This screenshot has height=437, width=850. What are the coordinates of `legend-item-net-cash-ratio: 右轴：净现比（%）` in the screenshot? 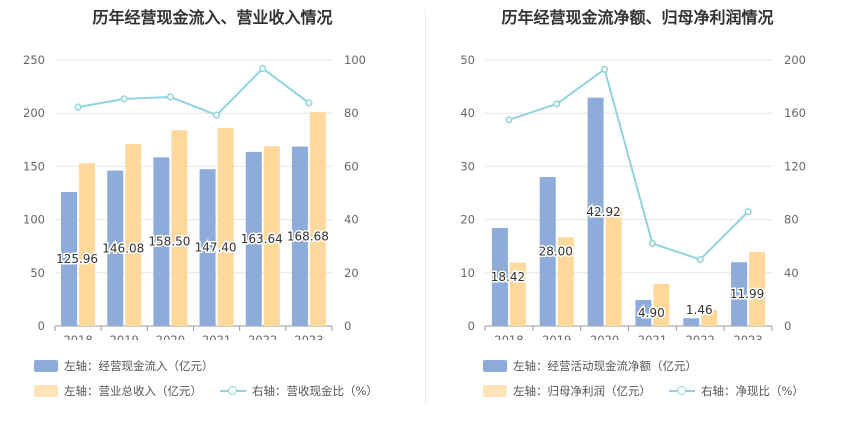 It's located at (736, 391).